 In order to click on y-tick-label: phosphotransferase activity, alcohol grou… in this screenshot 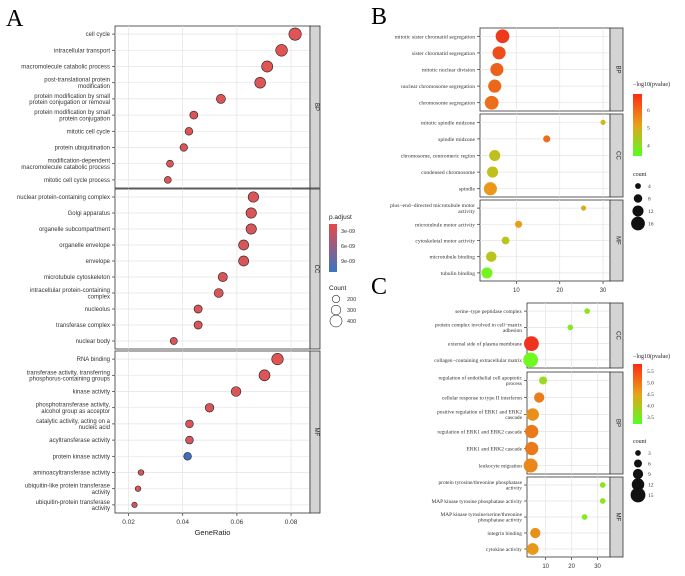, I will do `click(73, 409)`.